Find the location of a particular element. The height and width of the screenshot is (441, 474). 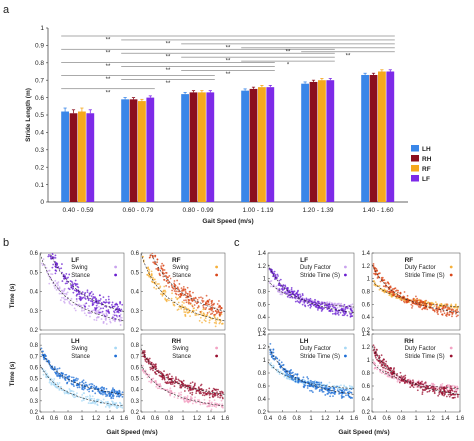

y-tick-label: 1 is located at coordinates (265, 280).